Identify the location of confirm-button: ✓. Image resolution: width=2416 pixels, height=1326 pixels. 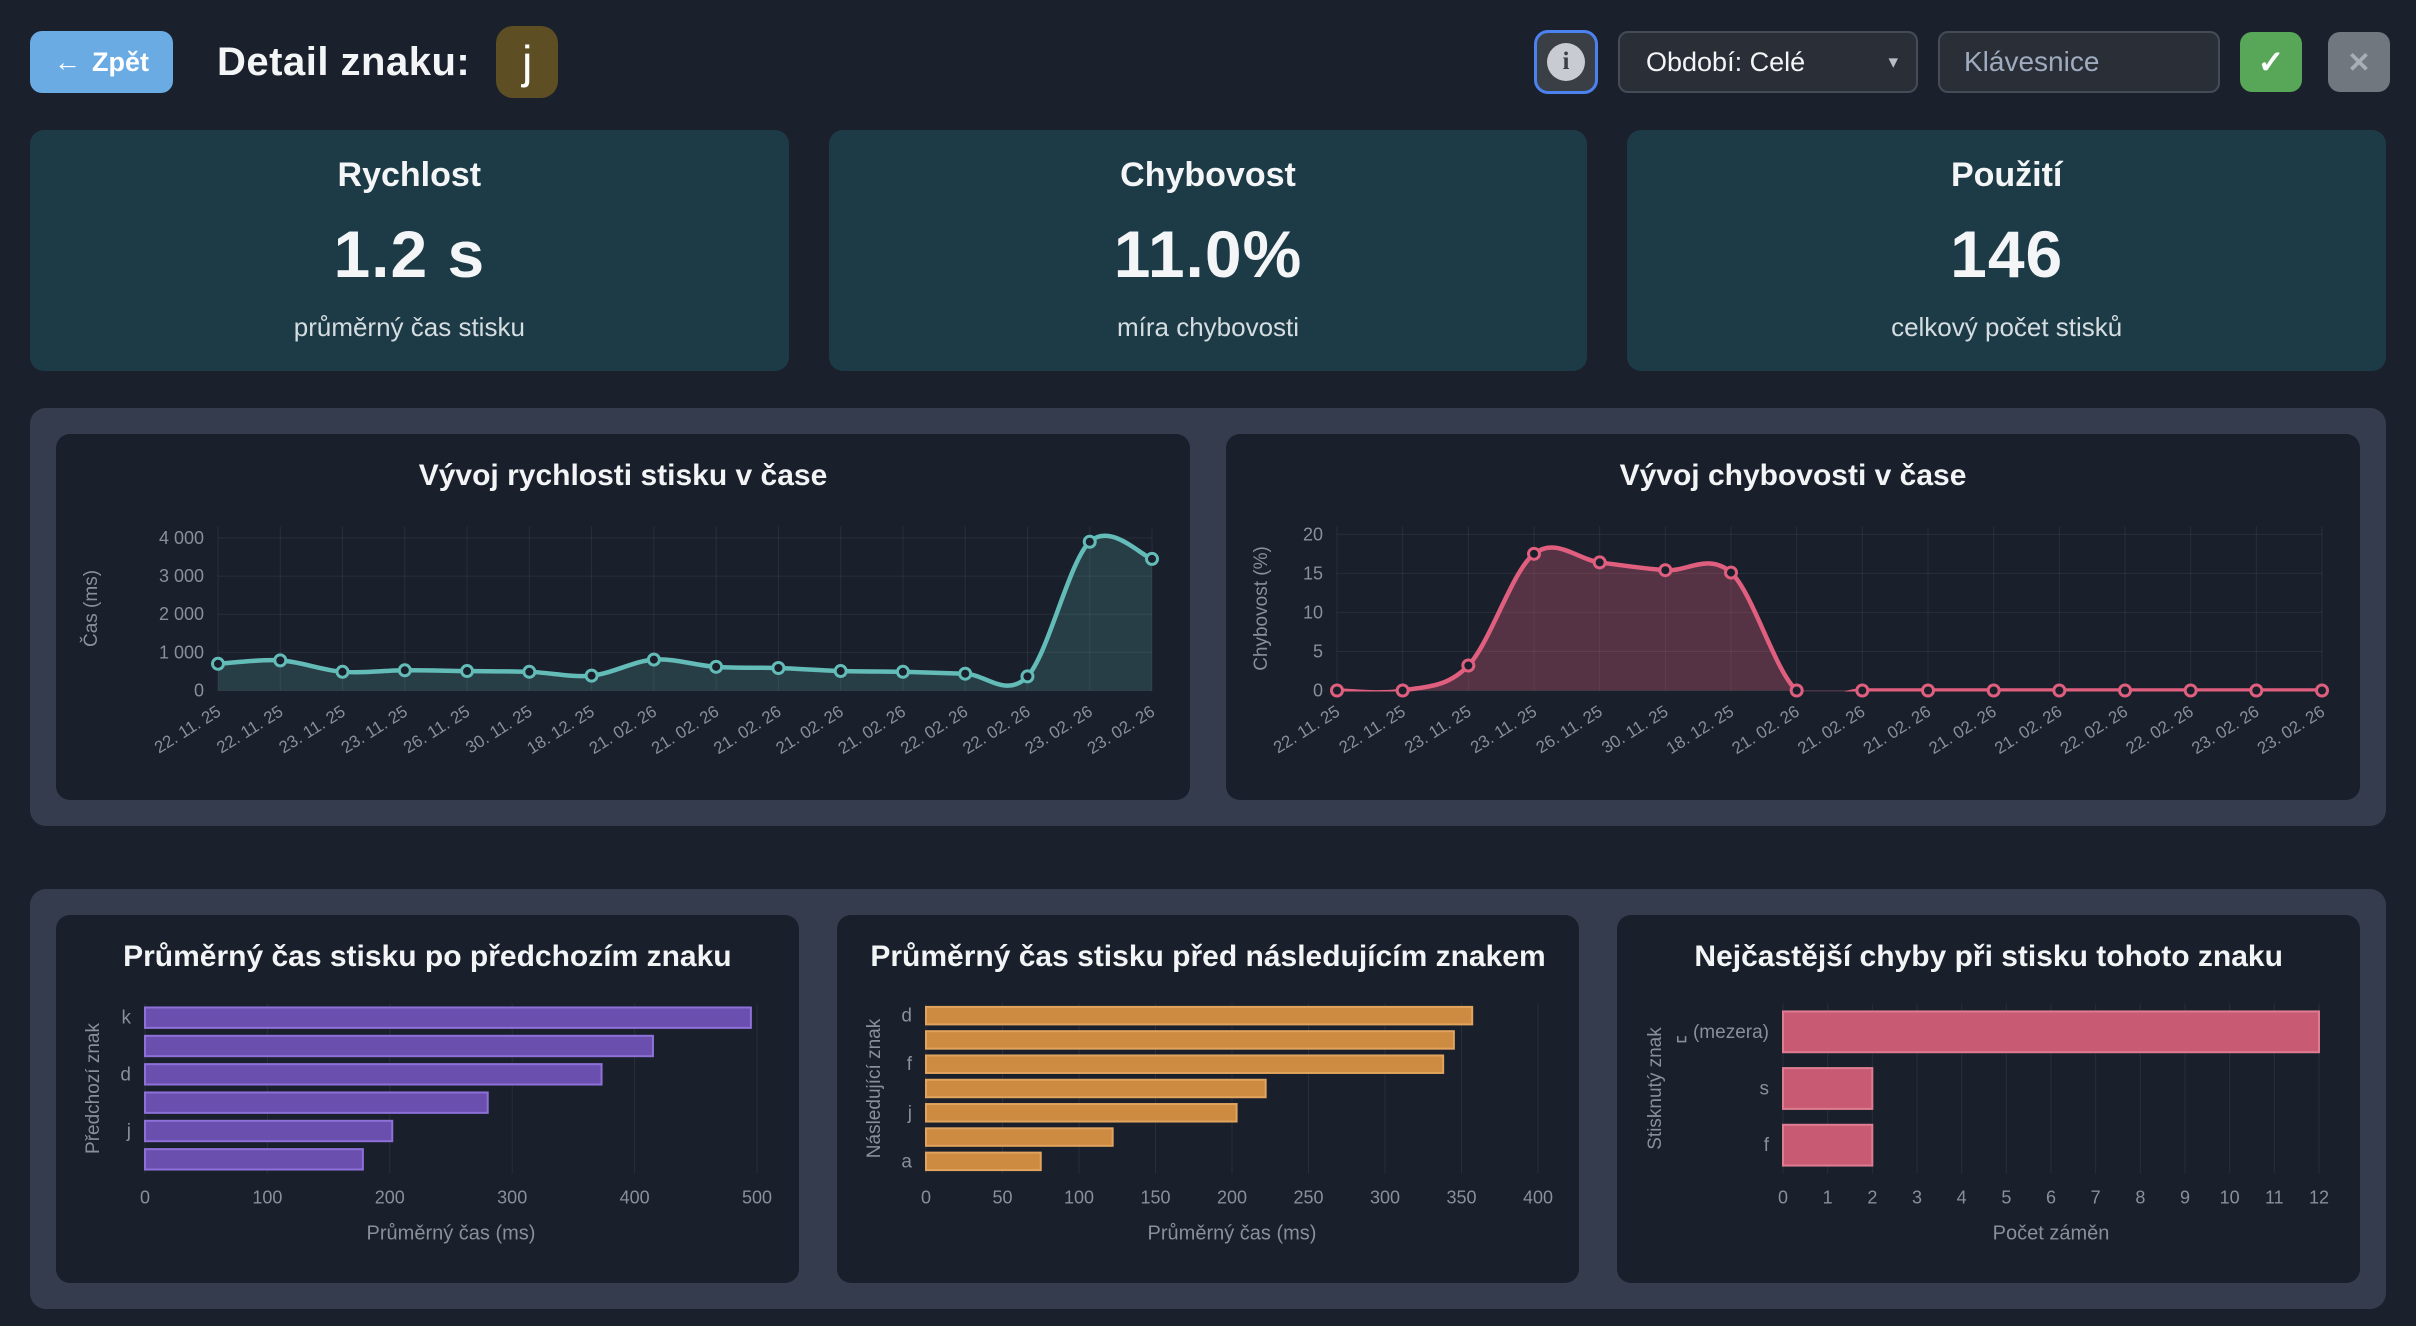
(2271, 62).